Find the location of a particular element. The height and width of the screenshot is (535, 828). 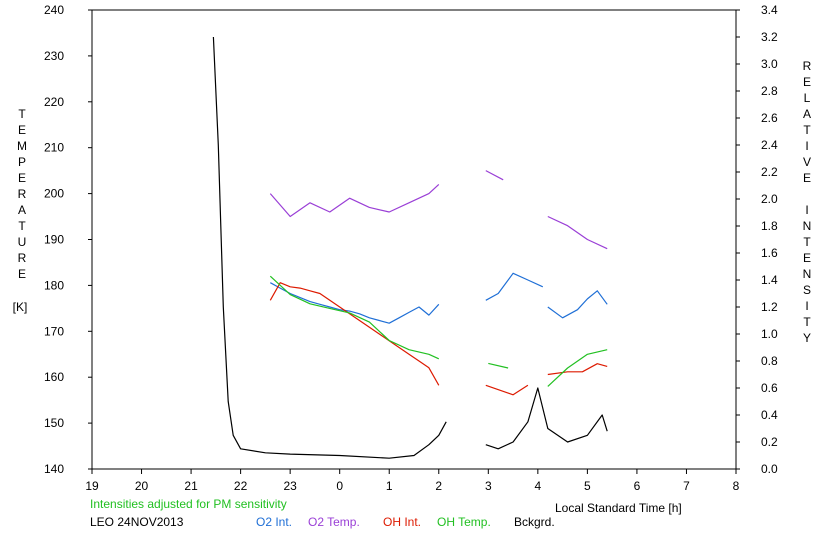

series-oh-temp--line-2 is located at coordinates (577, 368).